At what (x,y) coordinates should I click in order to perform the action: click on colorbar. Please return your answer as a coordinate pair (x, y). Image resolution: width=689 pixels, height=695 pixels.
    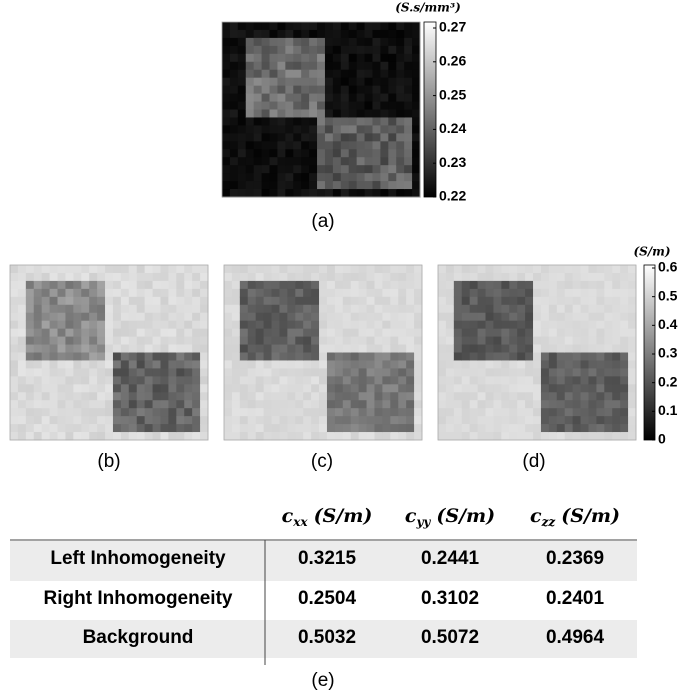
    Looking at the image, I should click on (430, 109).